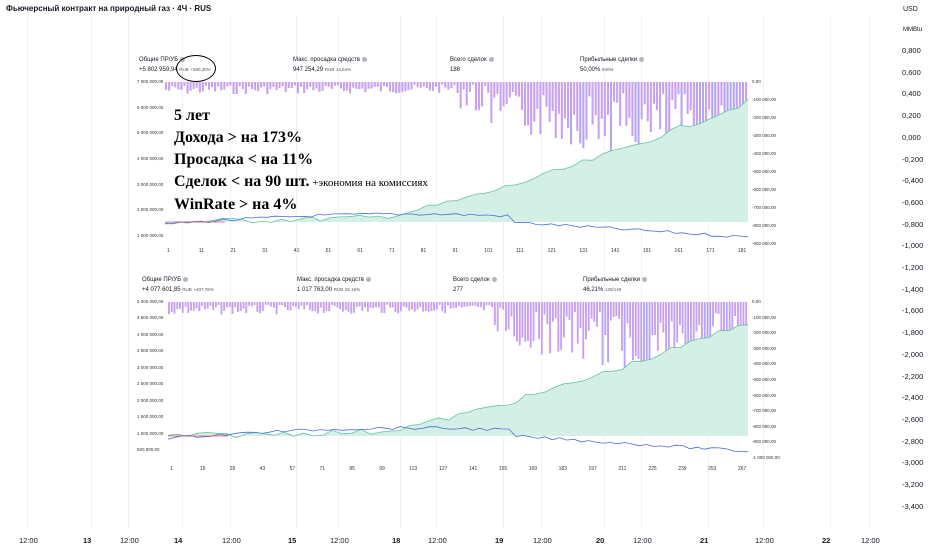 This screenshot has width=932, height=550. I want to click on x-label: 225, so click(652, 469).